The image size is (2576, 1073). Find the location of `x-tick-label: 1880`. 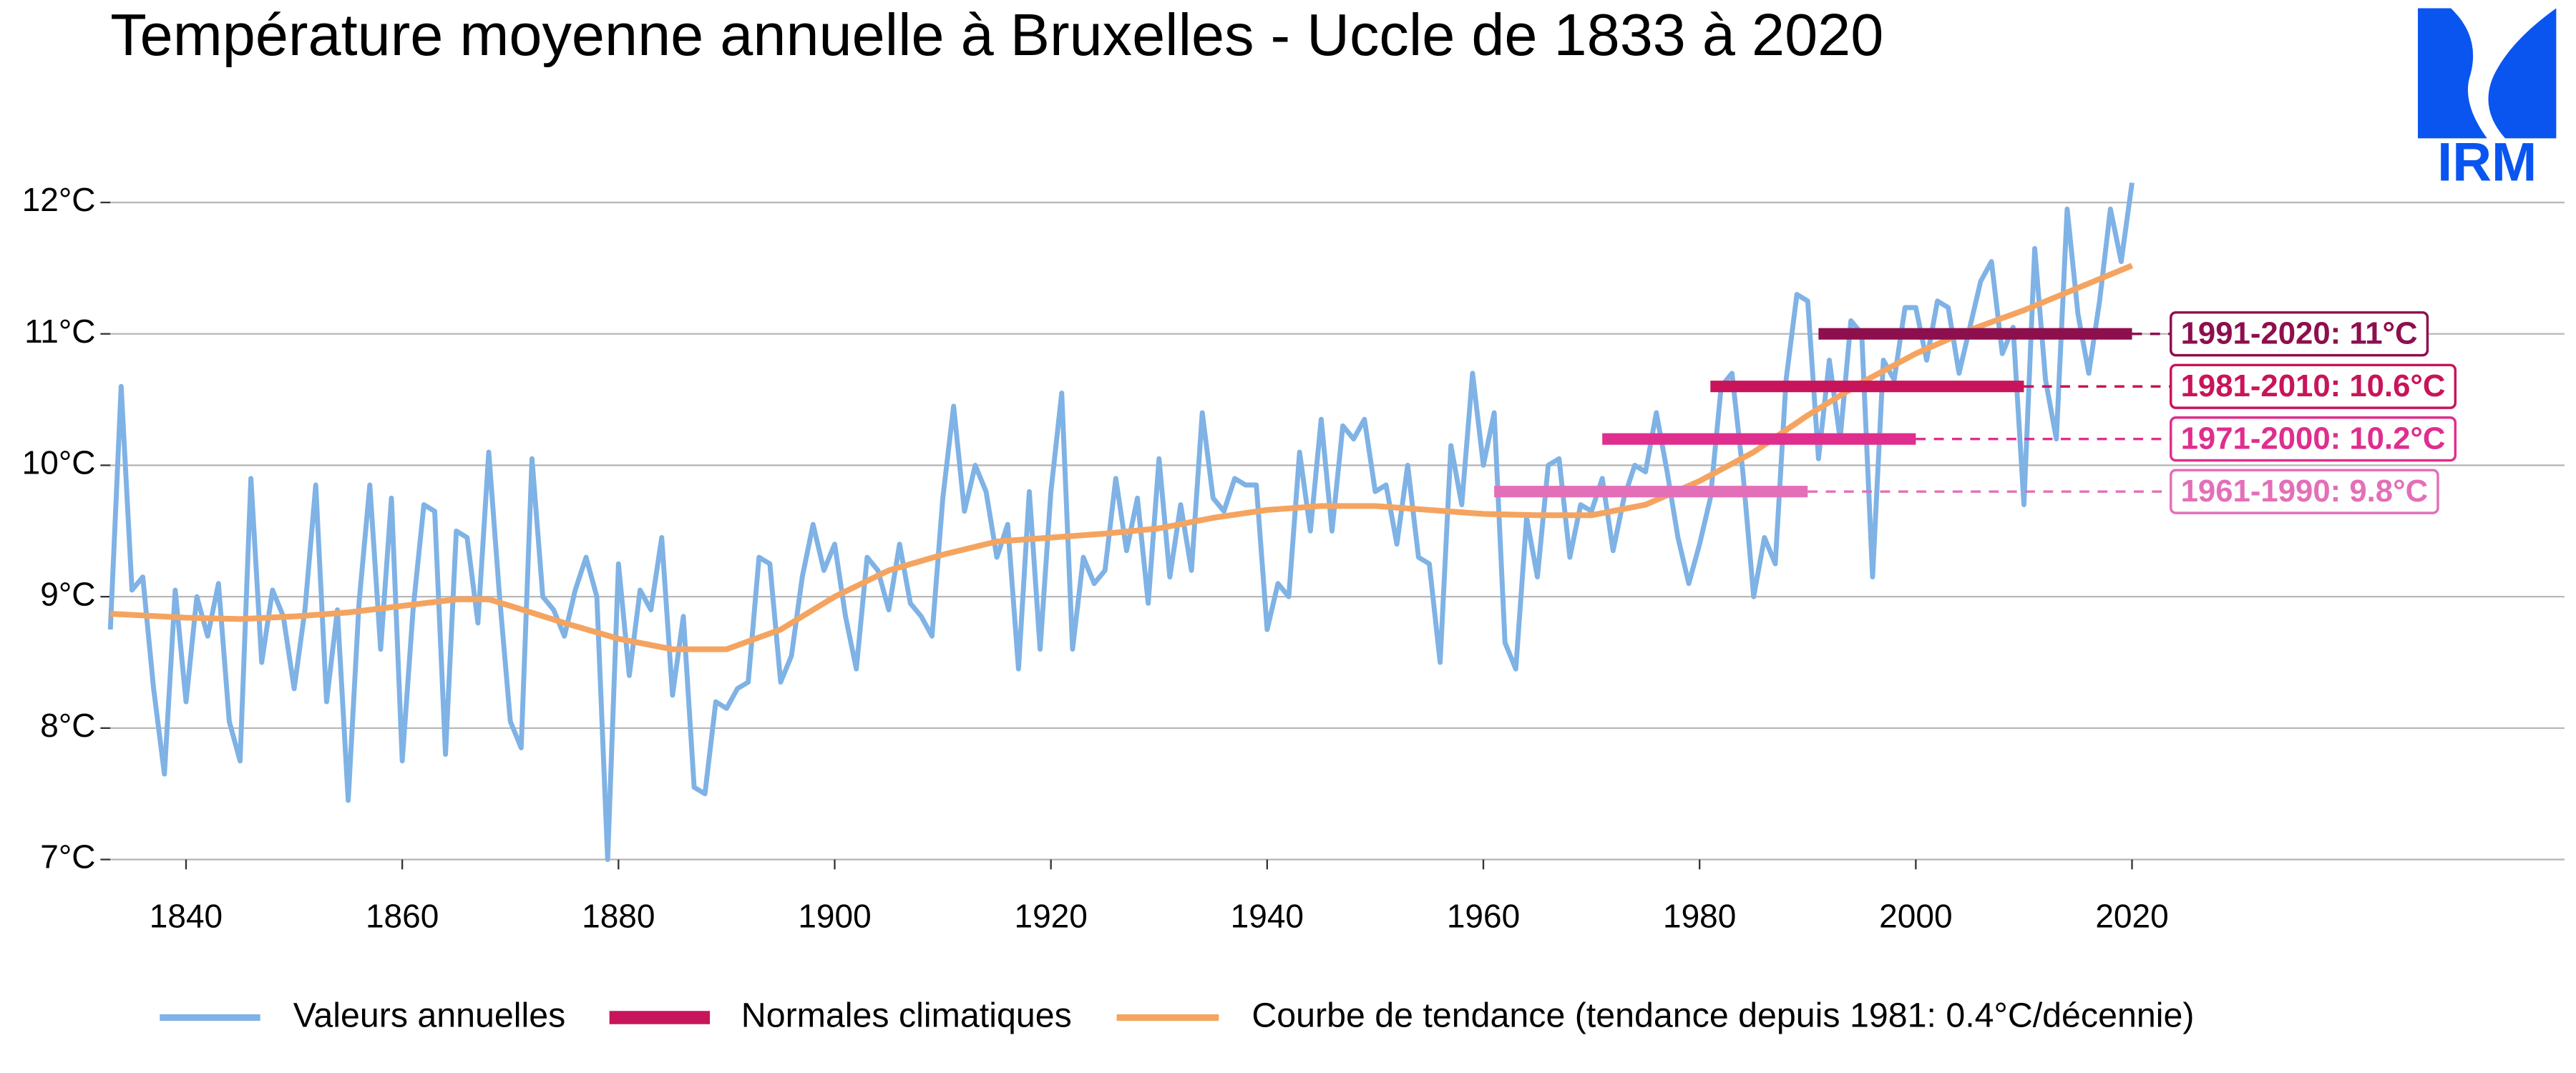

x-tick-label: 1880 is located at coordinates (618, 917).